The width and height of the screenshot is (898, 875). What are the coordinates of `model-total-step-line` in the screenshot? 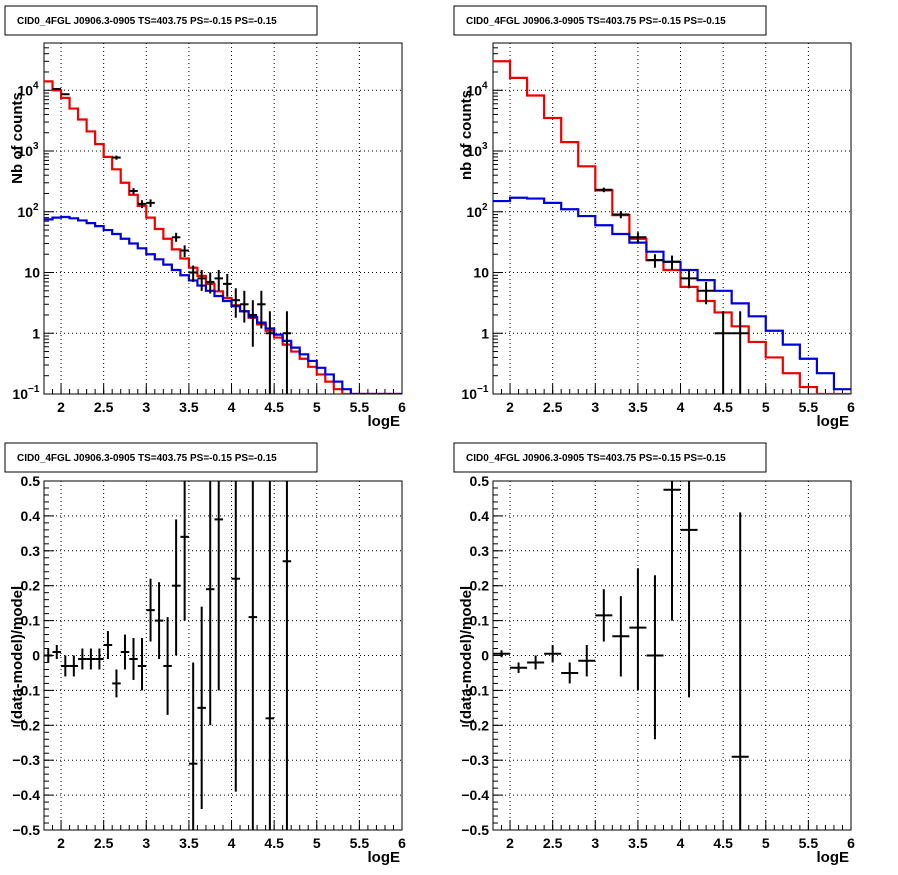 It's located at (223, 237).